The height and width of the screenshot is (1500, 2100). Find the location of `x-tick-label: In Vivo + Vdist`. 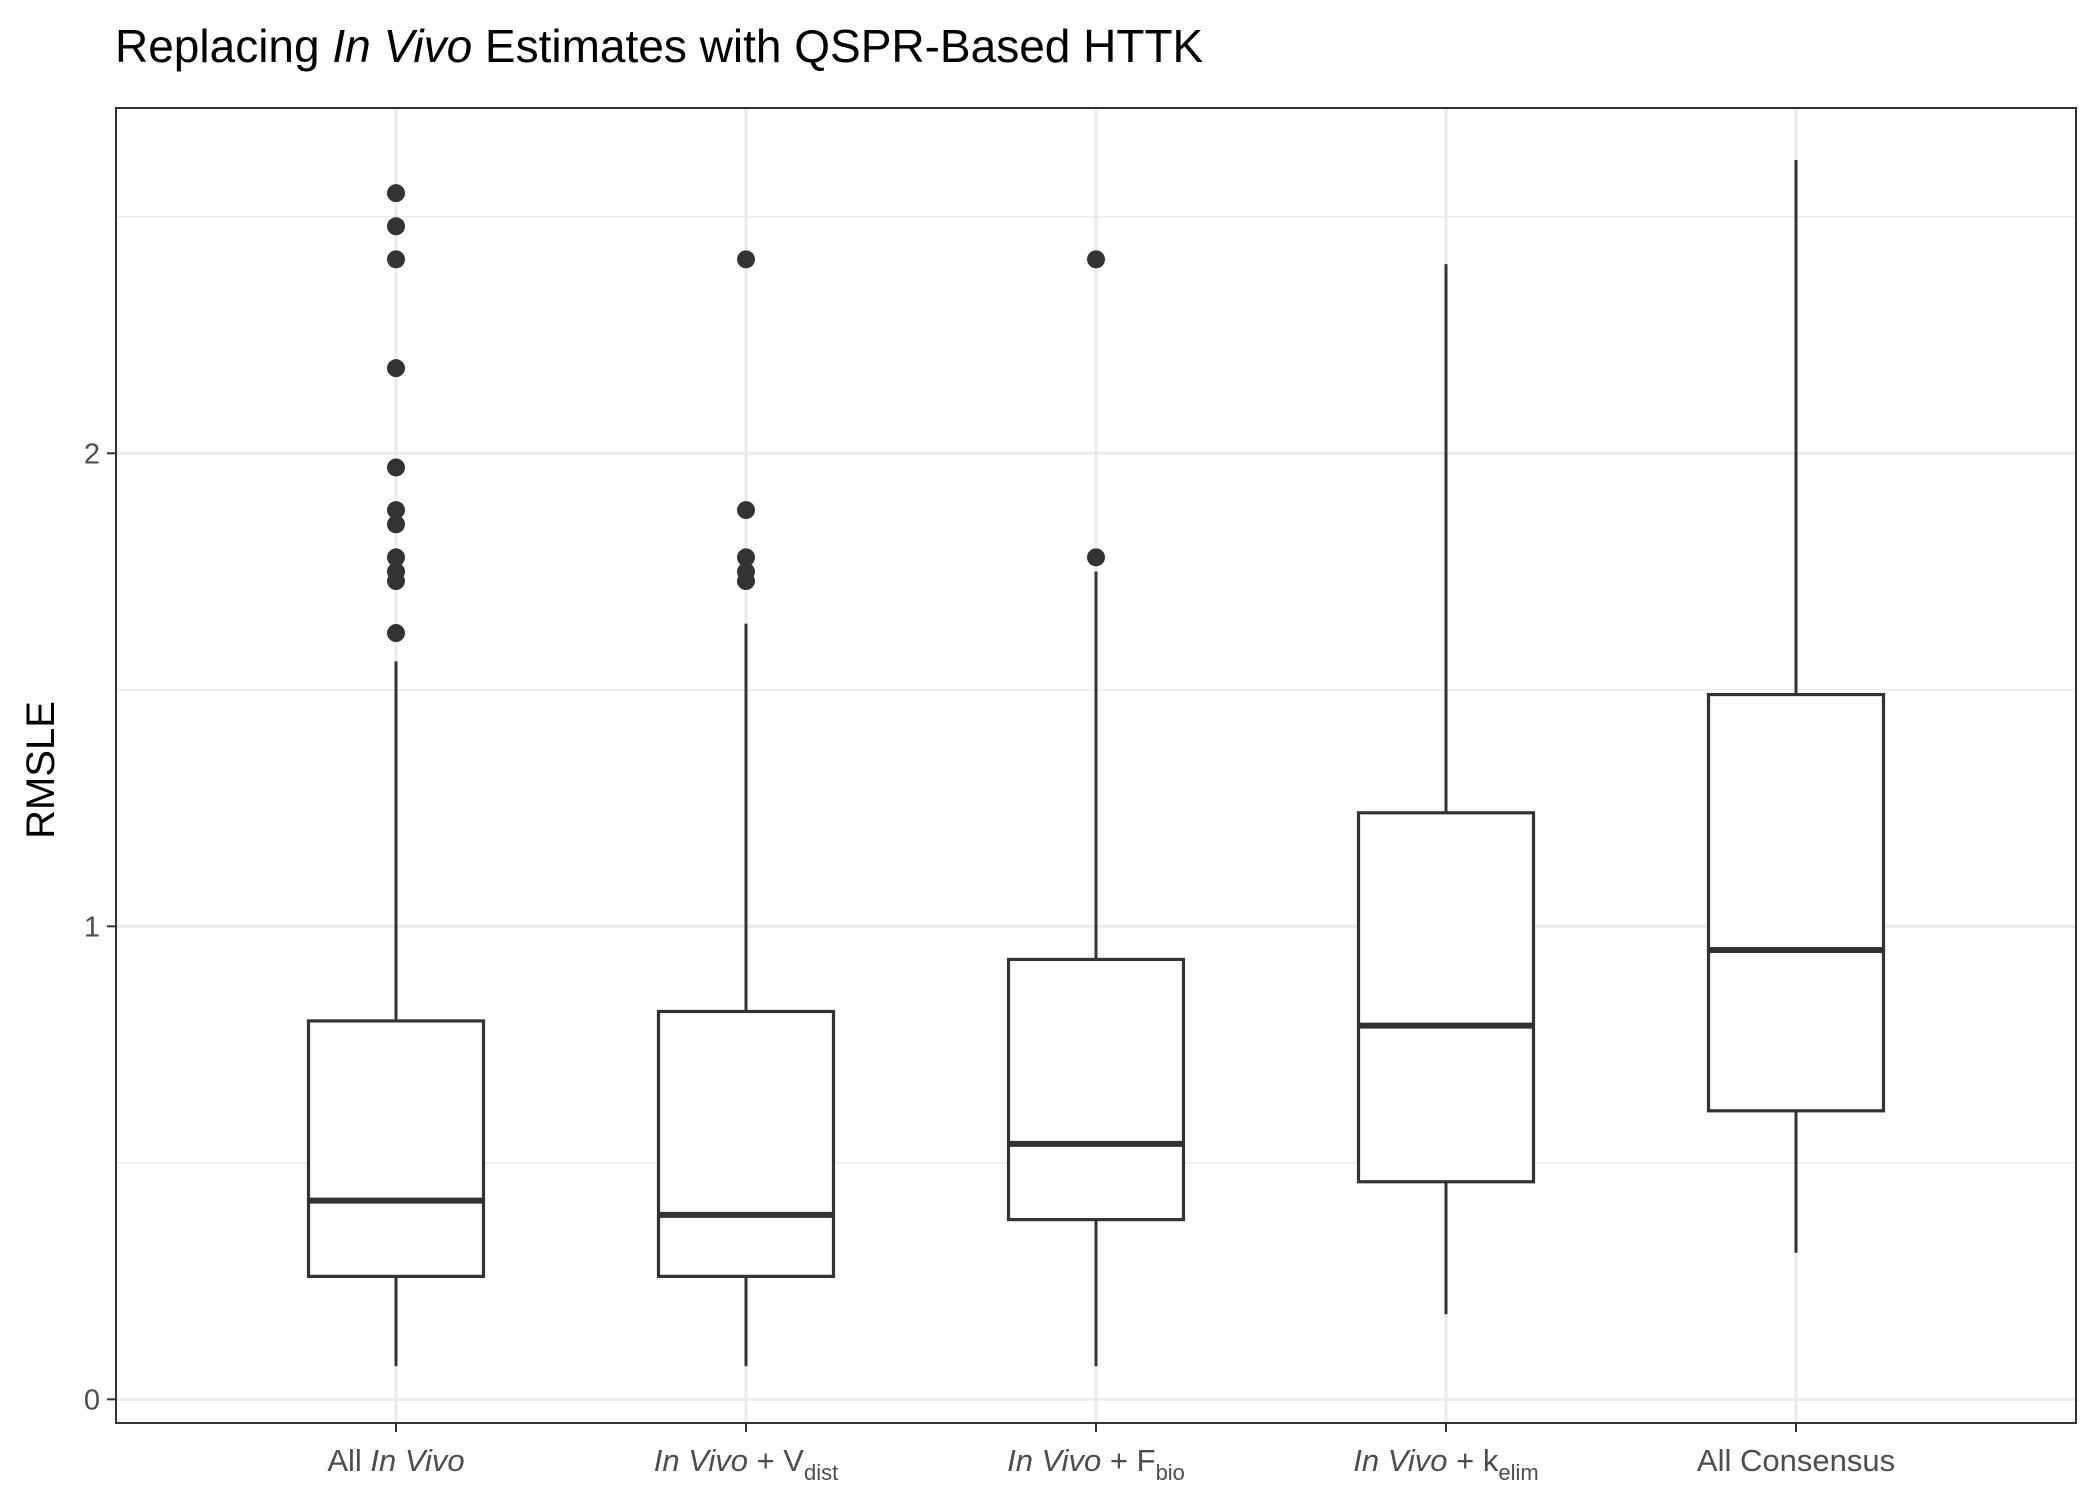

x-tick-label: In Vivo + Vdist is located at coordinates (746, 1464).